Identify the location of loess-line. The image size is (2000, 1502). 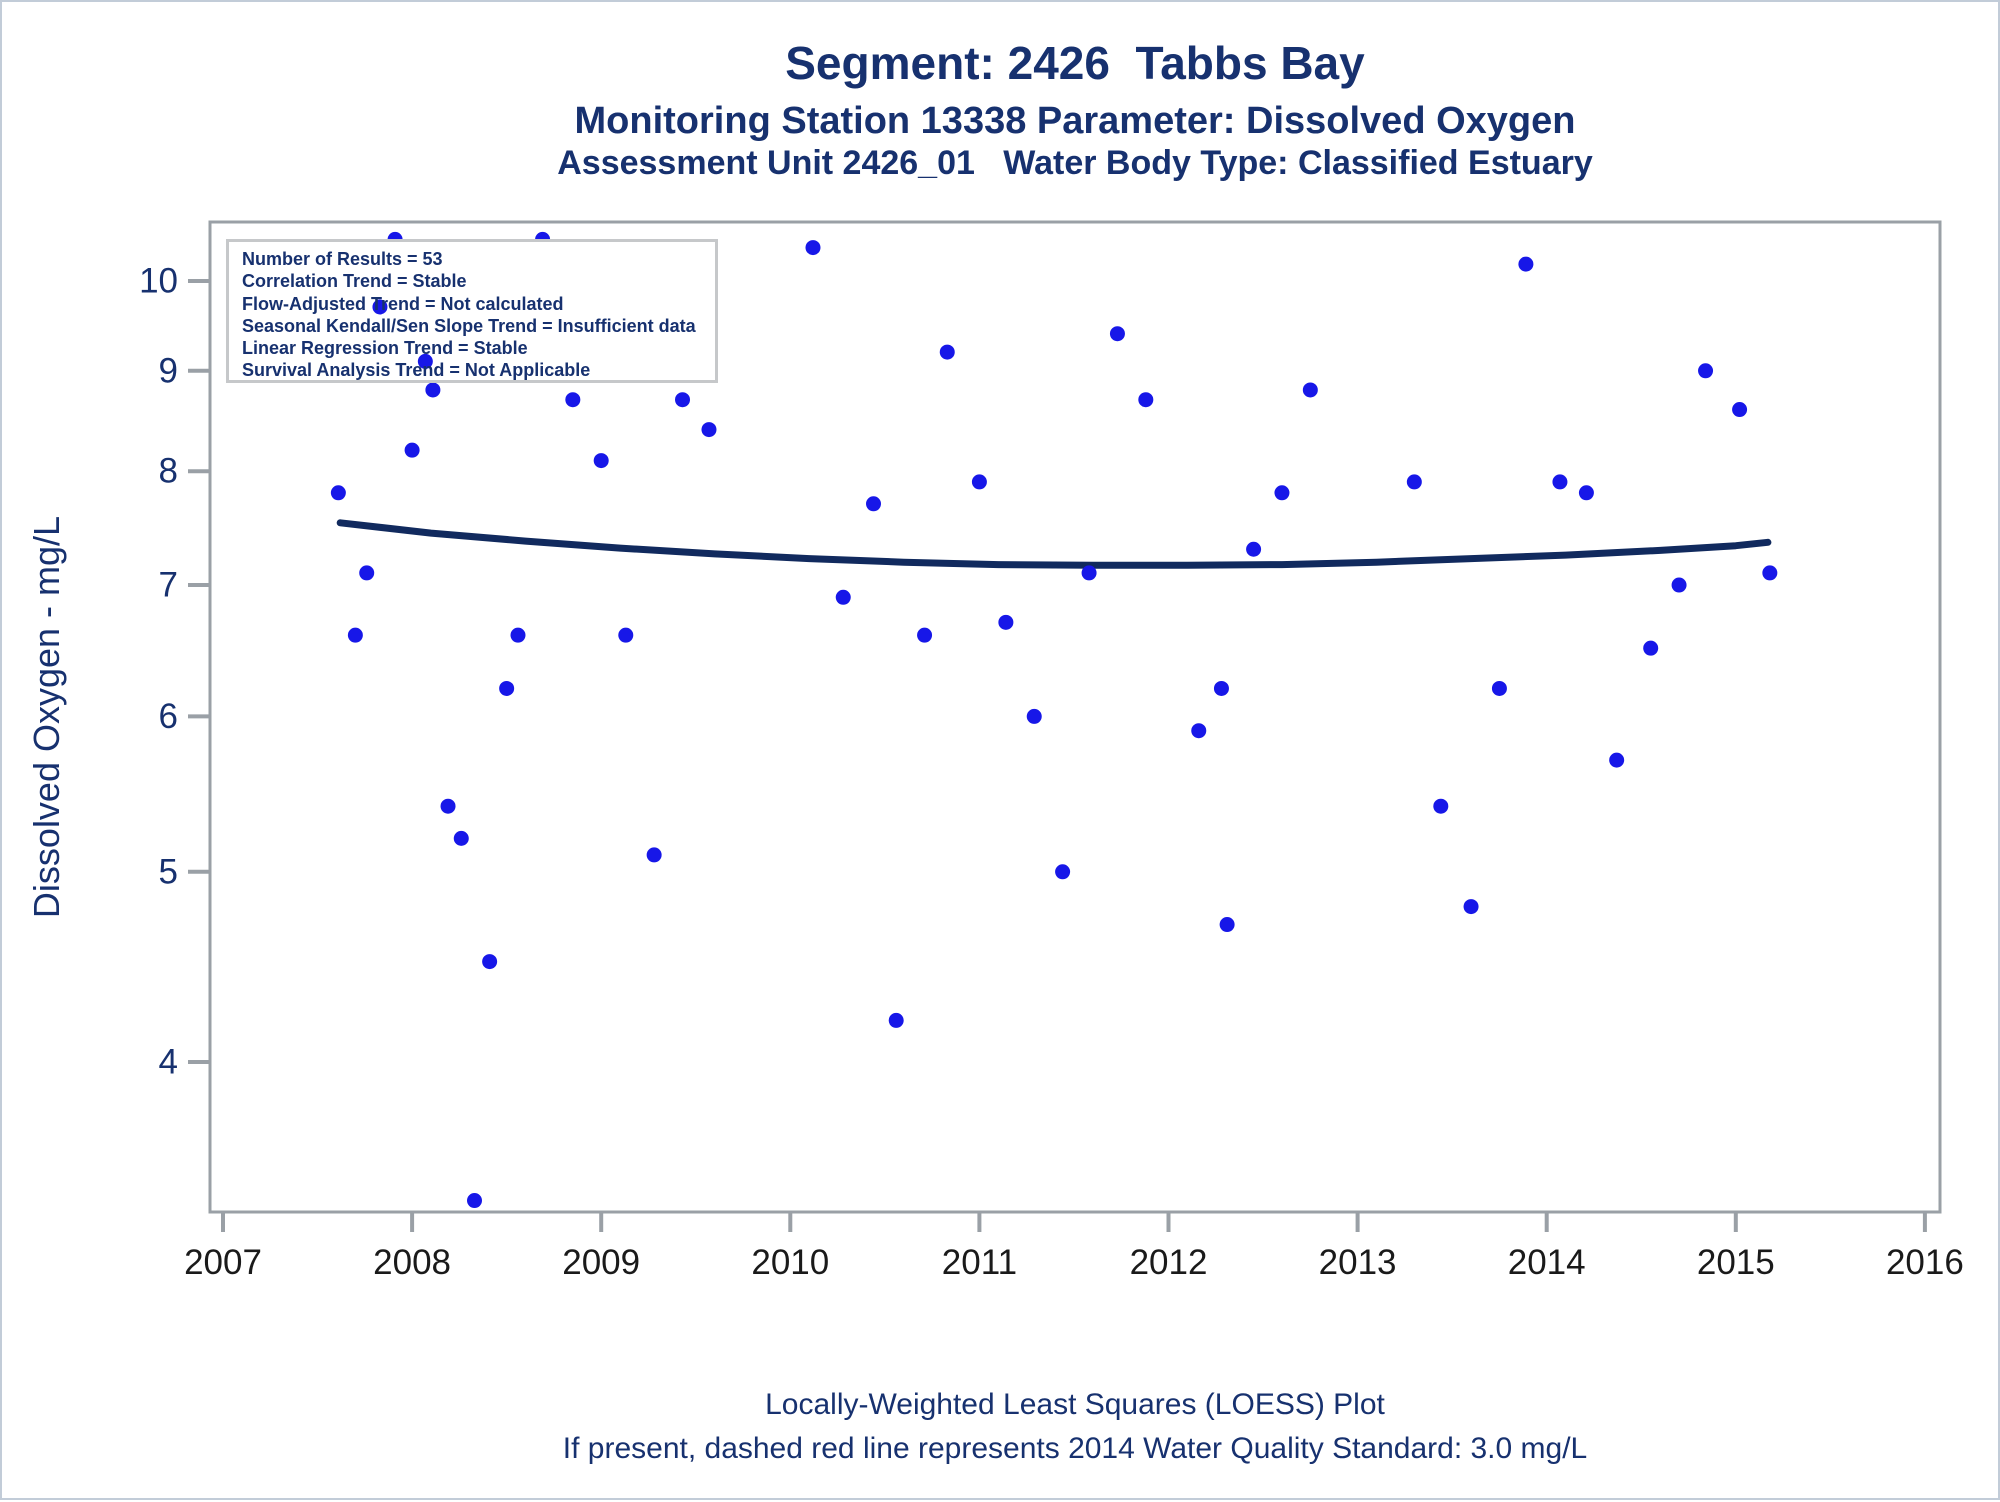
(1054, 544).